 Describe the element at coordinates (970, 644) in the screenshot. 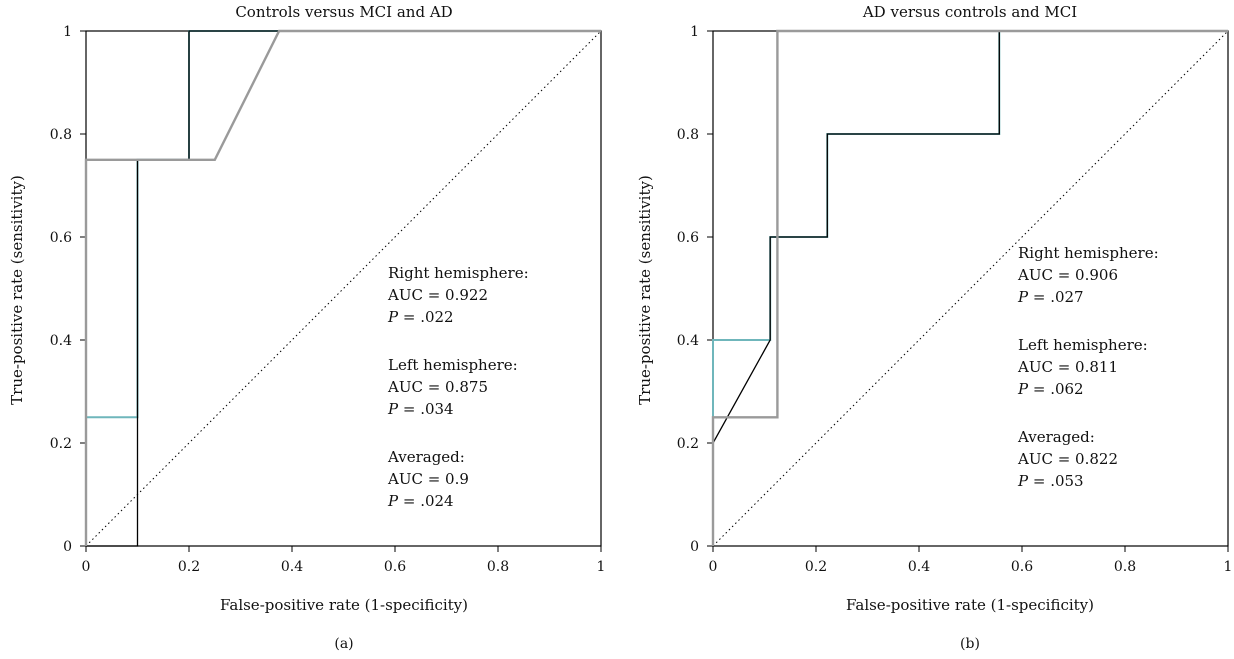

I see `panel-b-caption: (b)` at that location.